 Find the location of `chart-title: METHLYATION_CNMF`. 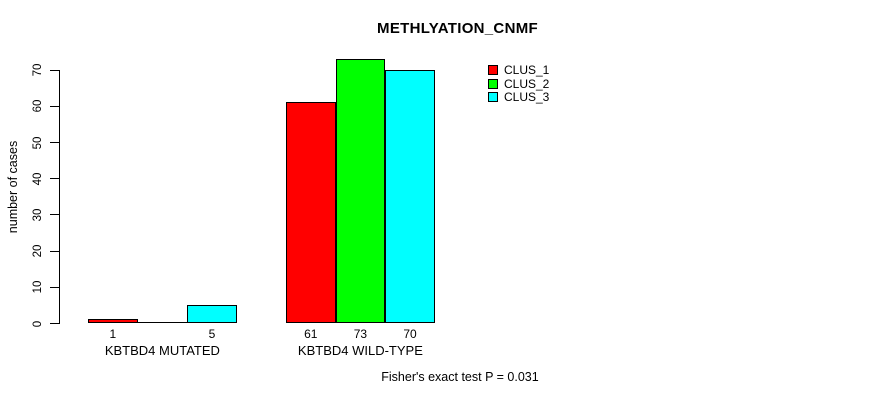

chart-title: METHLYATION_CNMF is located at coordinates (457, 28).